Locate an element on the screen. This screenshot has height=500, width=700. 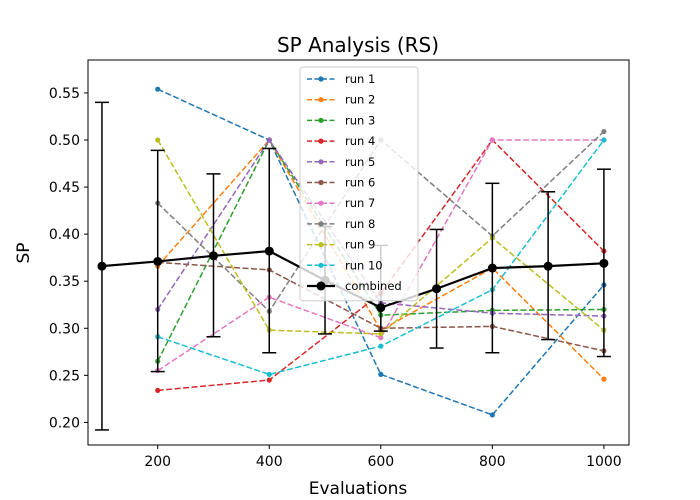
legend-entry: run 5 is located at coordinates (341, 162).